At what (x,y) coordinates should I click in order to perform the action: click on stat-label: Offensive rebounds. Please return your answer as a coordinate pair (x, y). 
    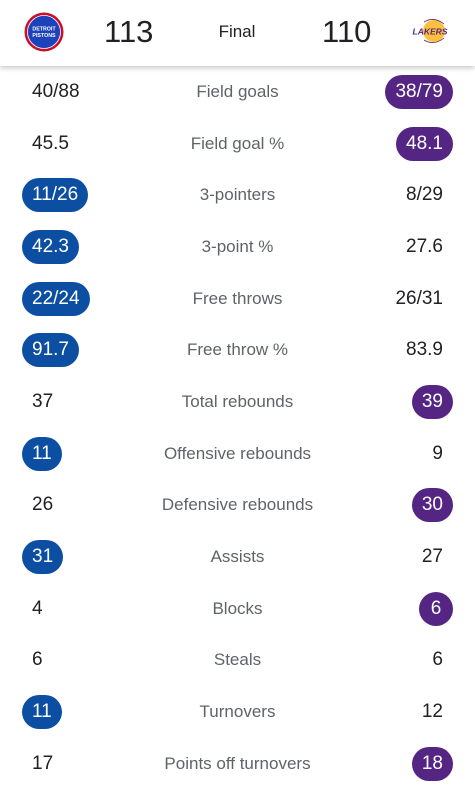
    Looking at the image, I should click on (237, 453).